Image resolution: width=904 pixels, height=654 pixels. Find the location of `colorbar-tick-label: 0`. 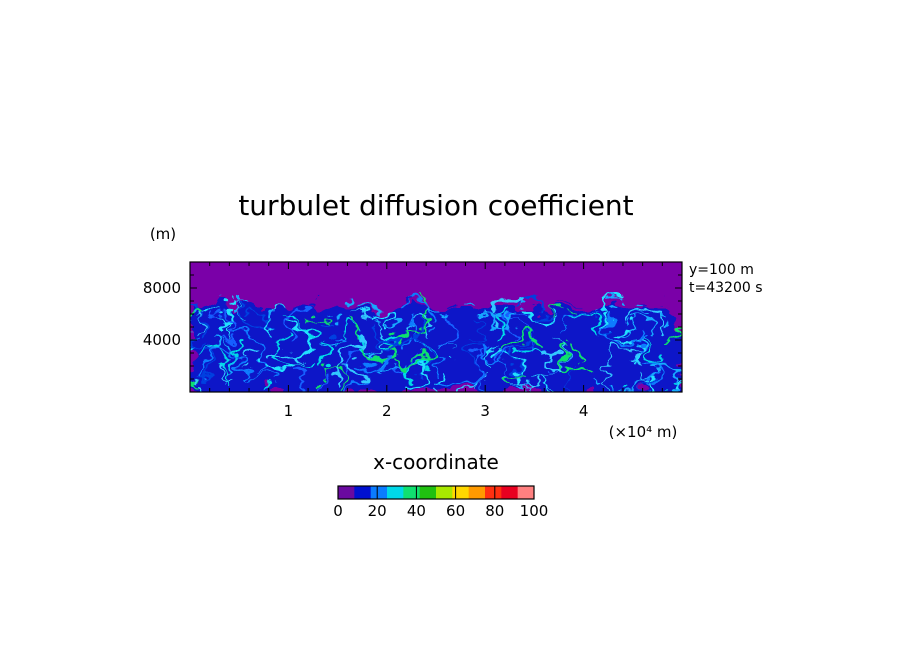

colorbar-tick-label: 0 is located at coordinates (338, 511).